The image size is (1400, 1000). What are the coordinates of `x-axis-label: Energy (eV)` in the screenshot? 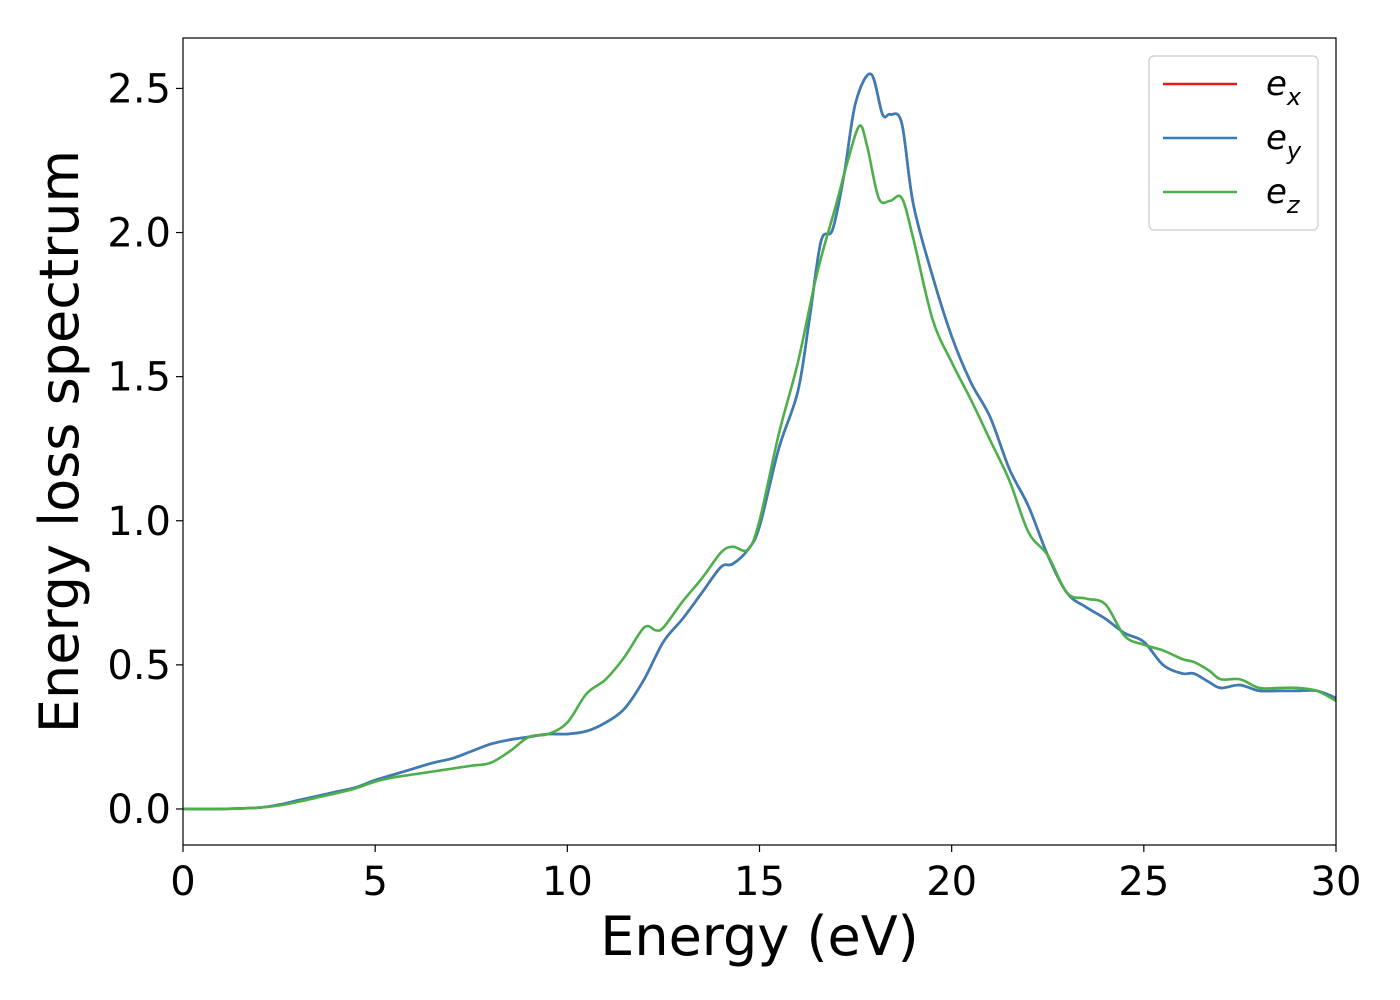 It's located at (759, 936).